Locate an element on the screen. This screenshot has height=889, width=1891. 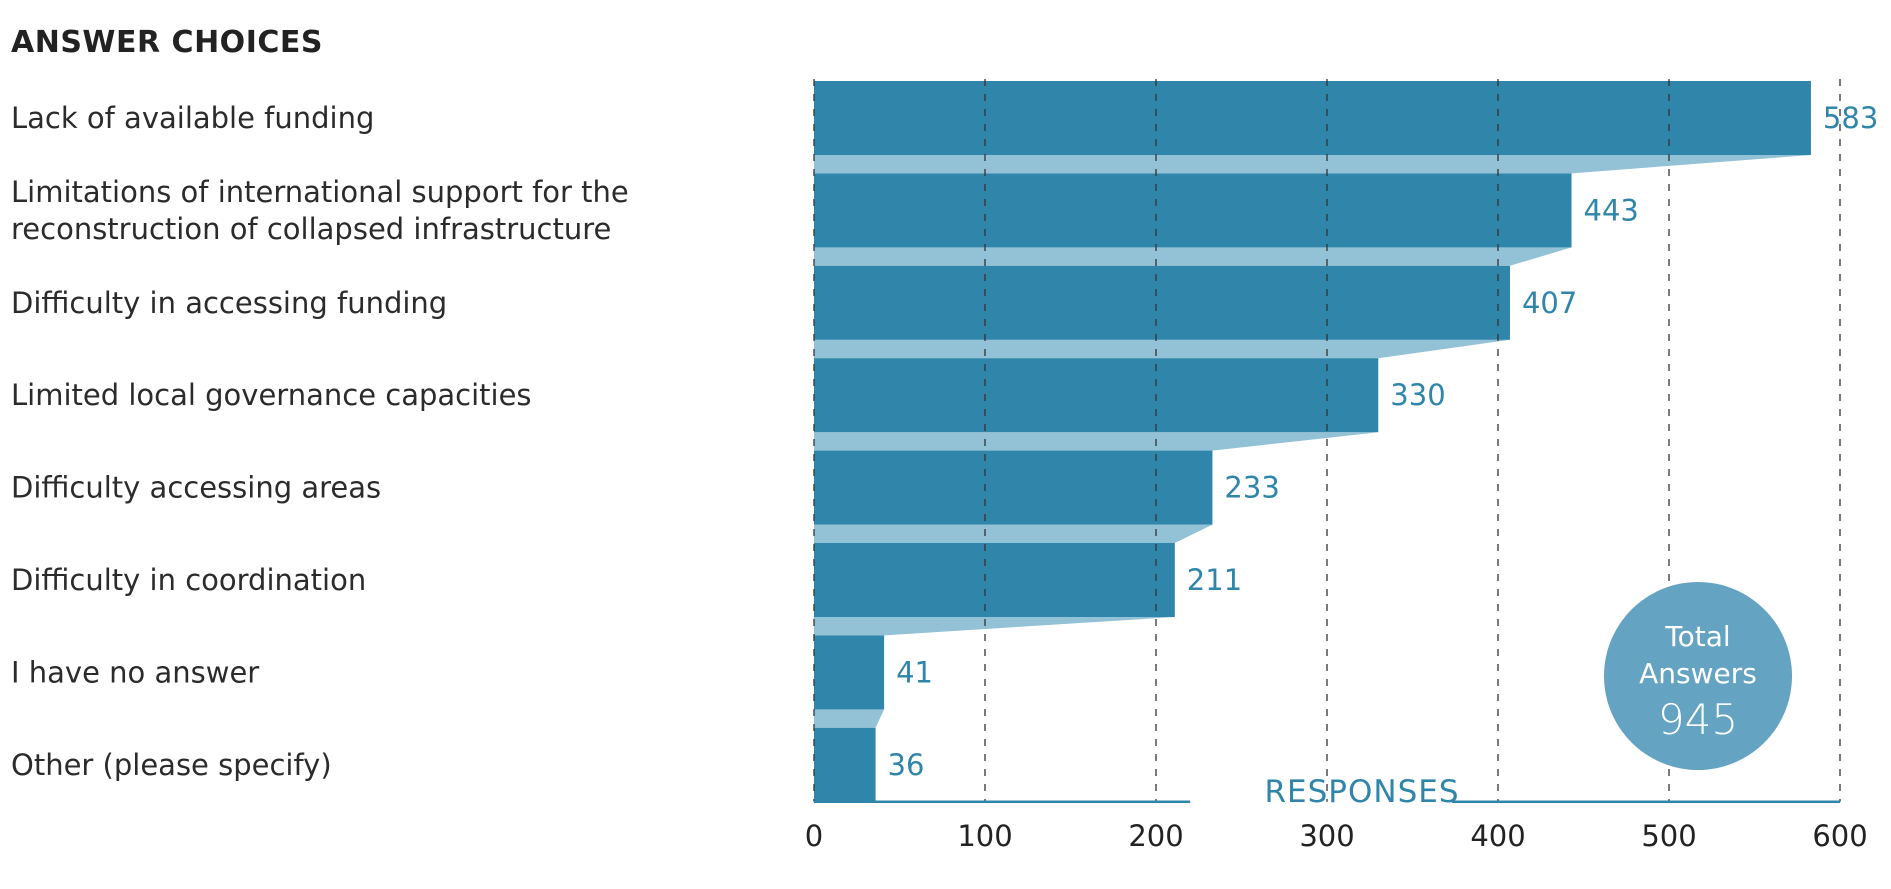
total-answers-badge: Total Answers 945 is located at coordinates (1698, 676).